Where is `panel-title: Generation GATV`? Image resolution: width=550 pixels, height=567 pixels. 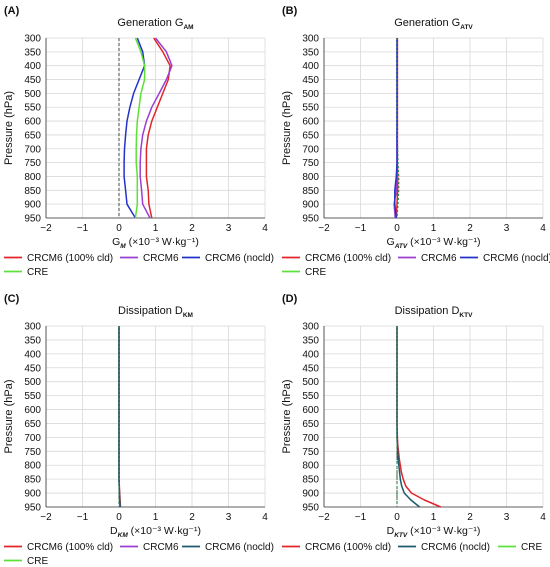
panel-title: Generation GATV is located at coordinates (433, 24).